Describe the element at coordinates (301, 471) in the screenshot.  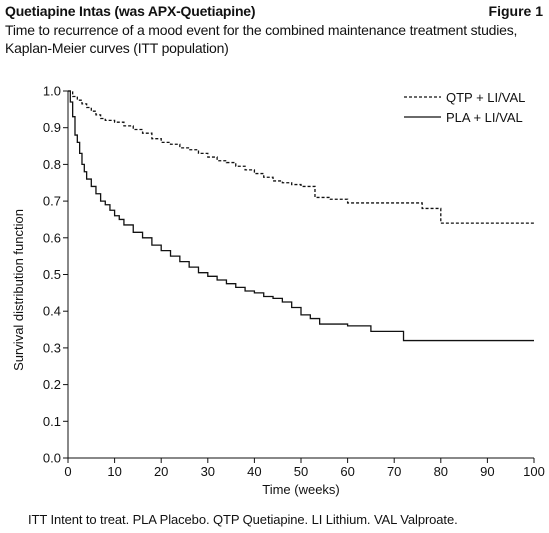
I see `x-tick-label: 50` at that location.